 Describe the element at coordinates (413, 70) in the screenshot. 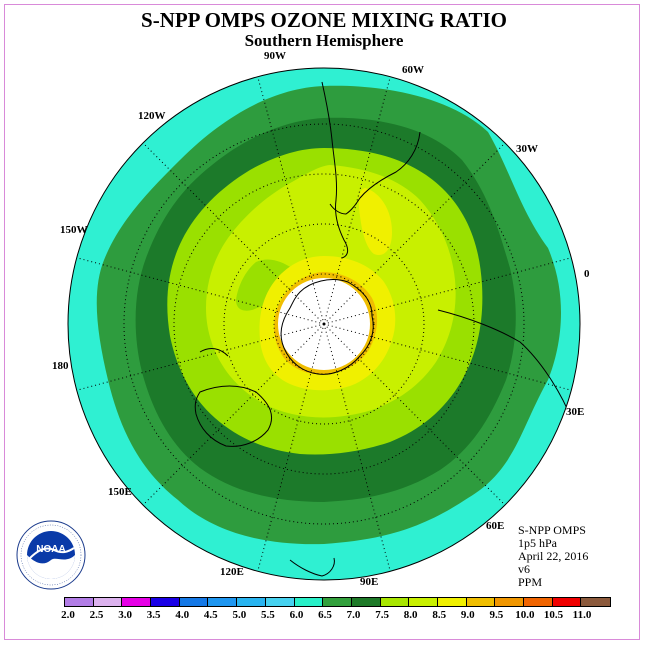

I see `meridian-label-60w: 60W` at that location.